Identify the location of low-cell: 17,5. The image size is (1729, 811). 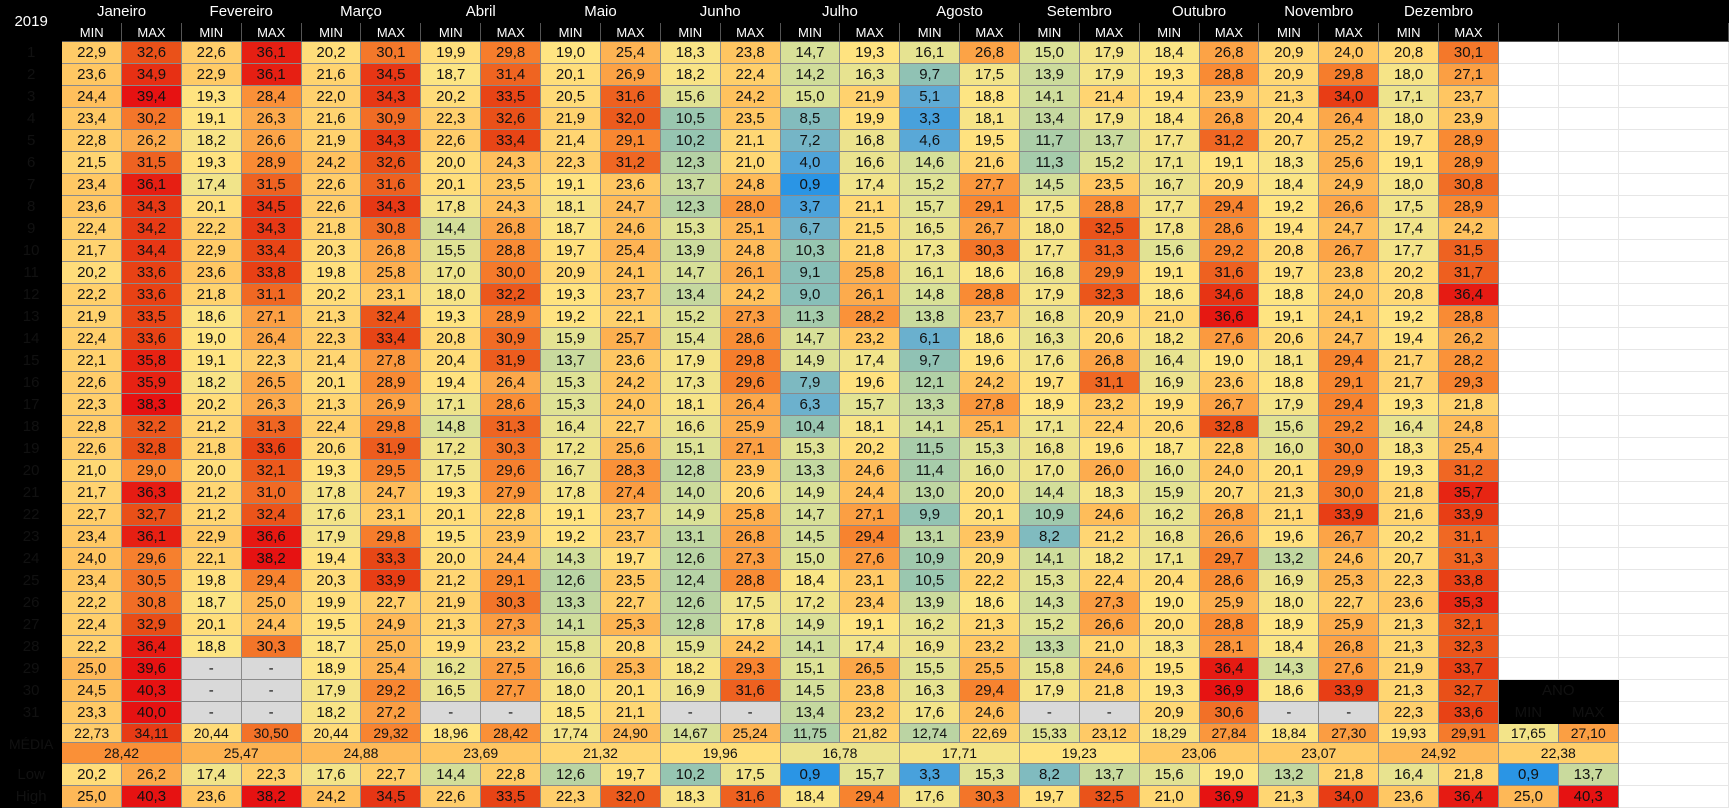
(750, 774).